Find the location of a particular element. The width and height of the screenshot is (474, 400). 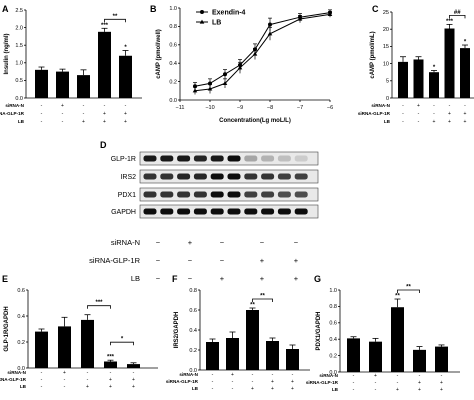

x-tick-label-b: −9 is located at coordinates (240, 108).